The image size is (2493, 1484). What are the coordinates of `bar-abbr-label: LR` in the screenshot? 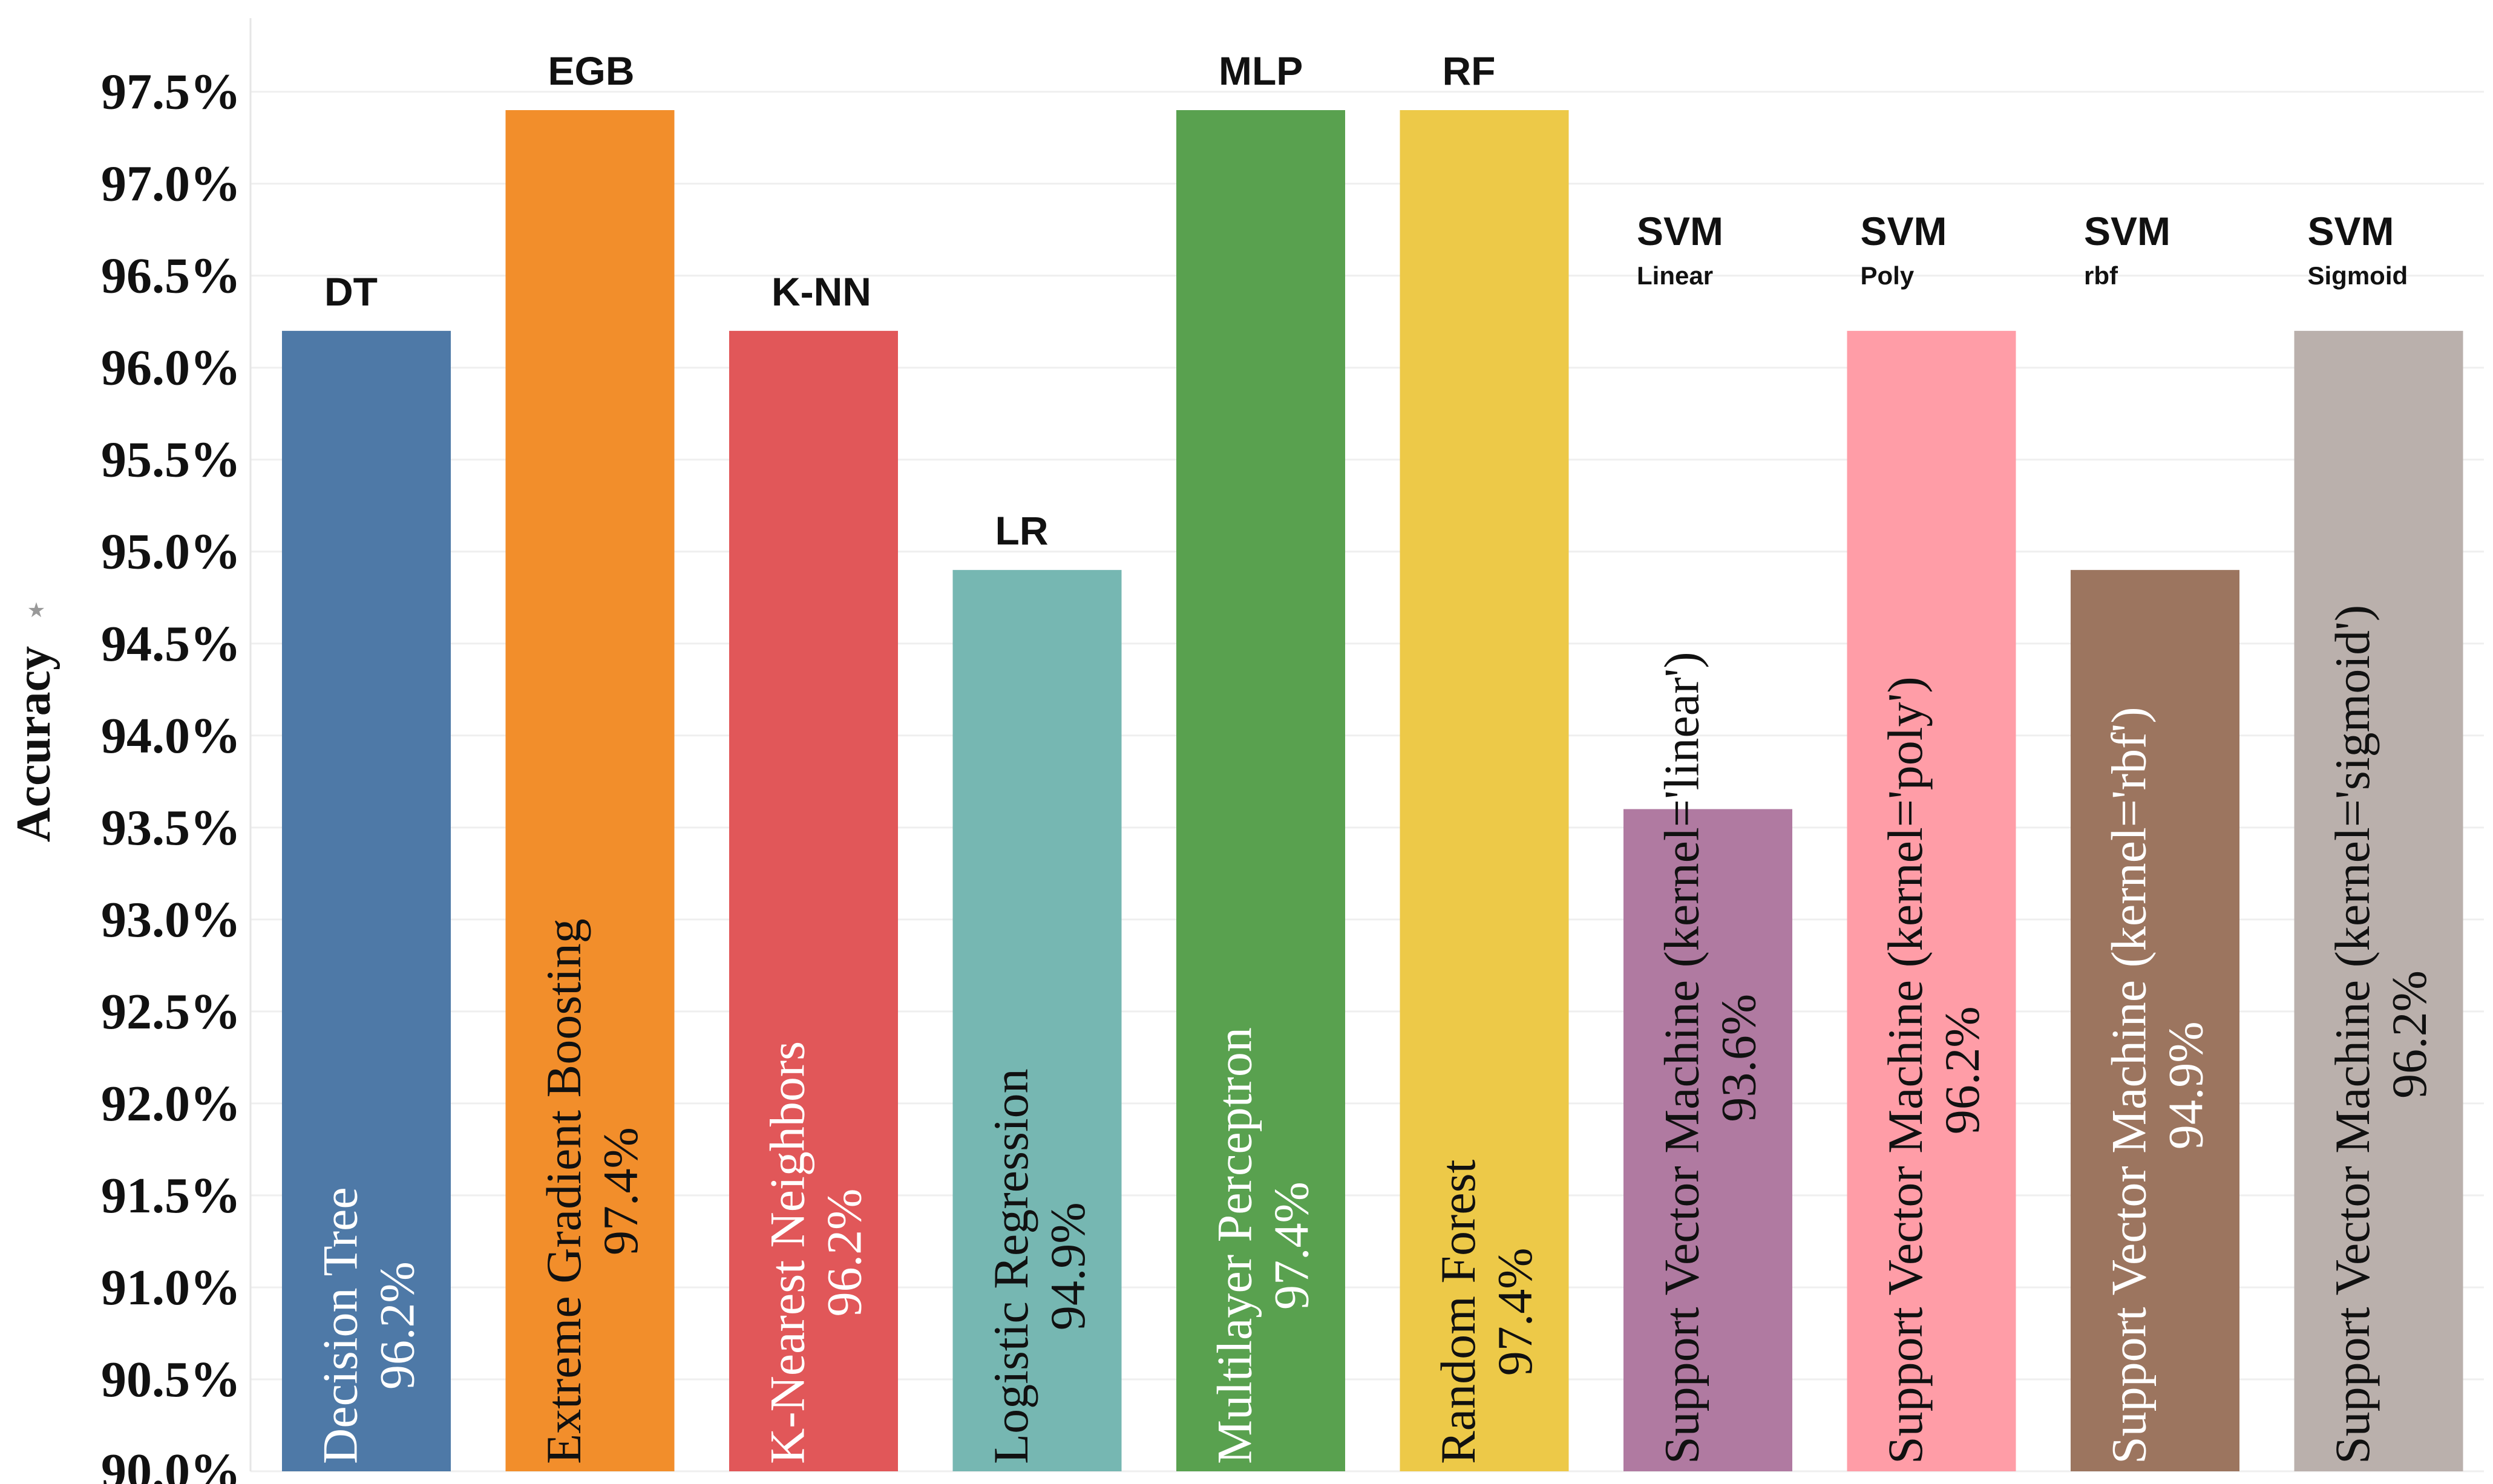 It's located at (1022, 530).